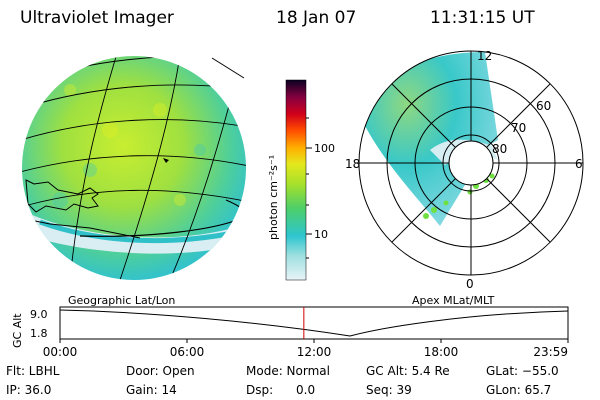 This screenshot has width=600, height=400. What do you see at coordinates (441, 352) in the screenshot?
I see `alt-xtick-3: 18:00` at bounding box center [441, 352].